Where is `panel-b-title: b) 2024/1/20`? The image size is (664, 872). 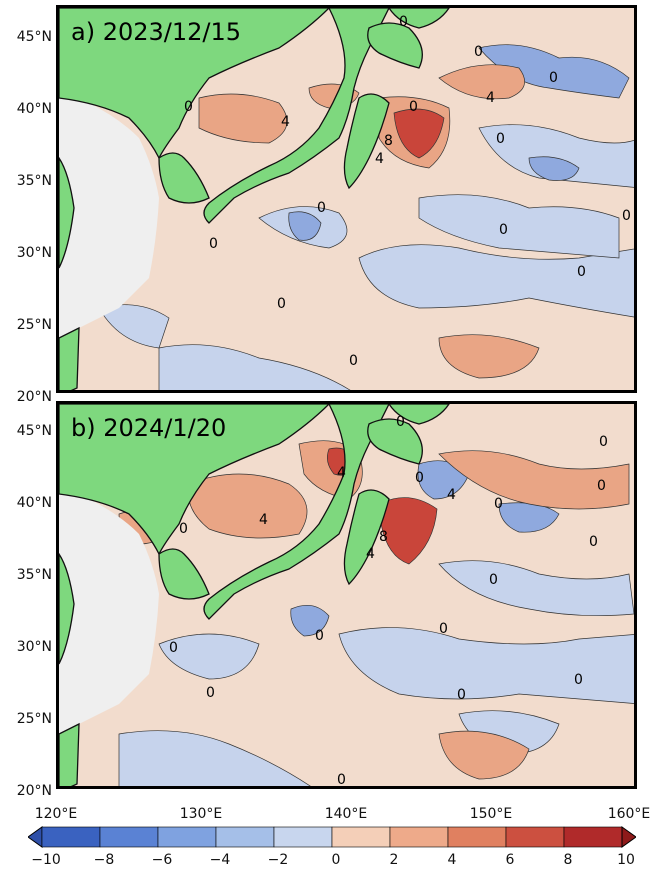 panel-b-title: b) 2024/1/20 is located at coordinates (149, 428).